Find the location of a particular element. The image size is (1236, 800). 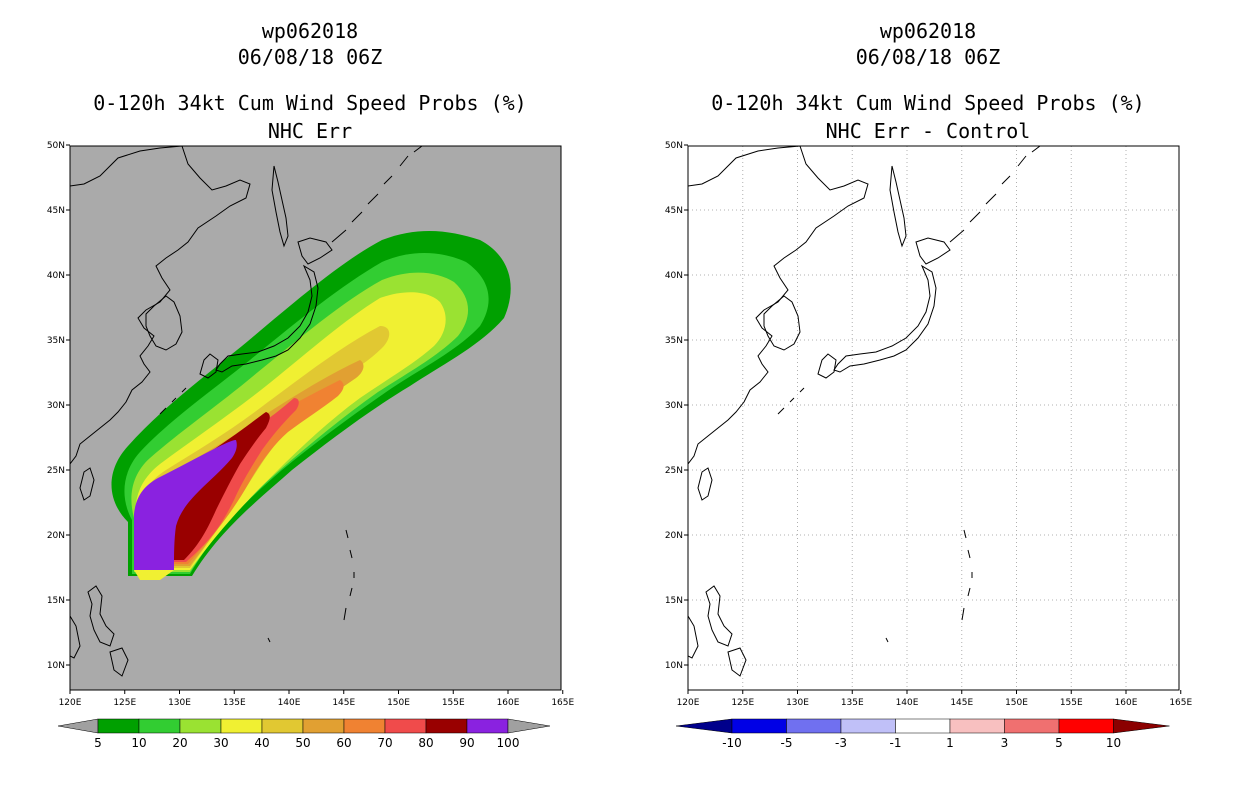

contour-90pct is located at coordinates (185, 505).